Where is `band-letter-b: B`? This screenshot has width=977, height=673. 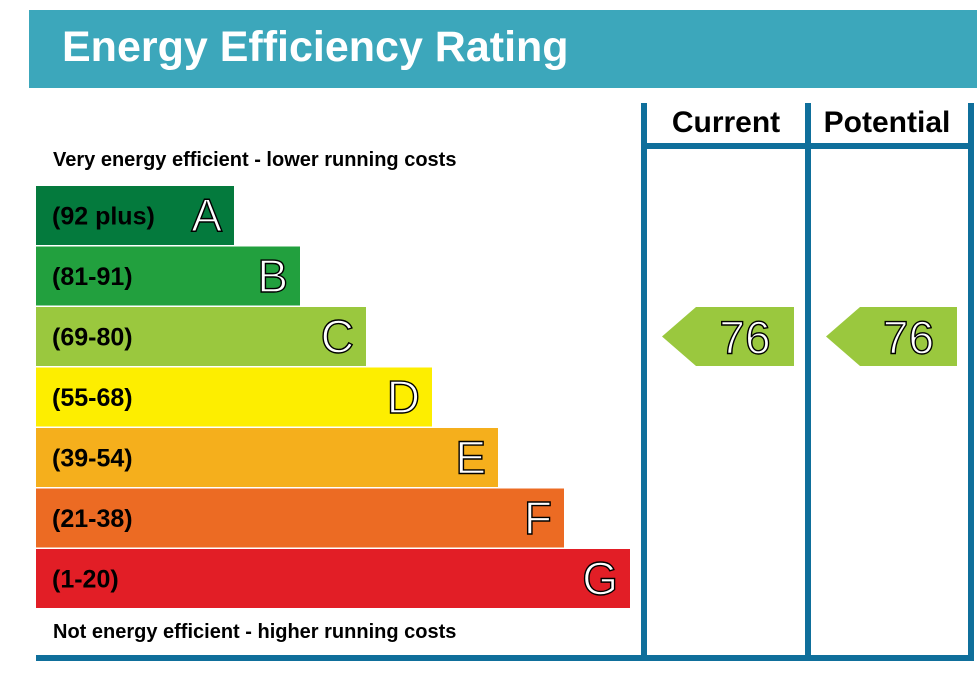 band-letter-b: B is located at coordinates (272, 276).